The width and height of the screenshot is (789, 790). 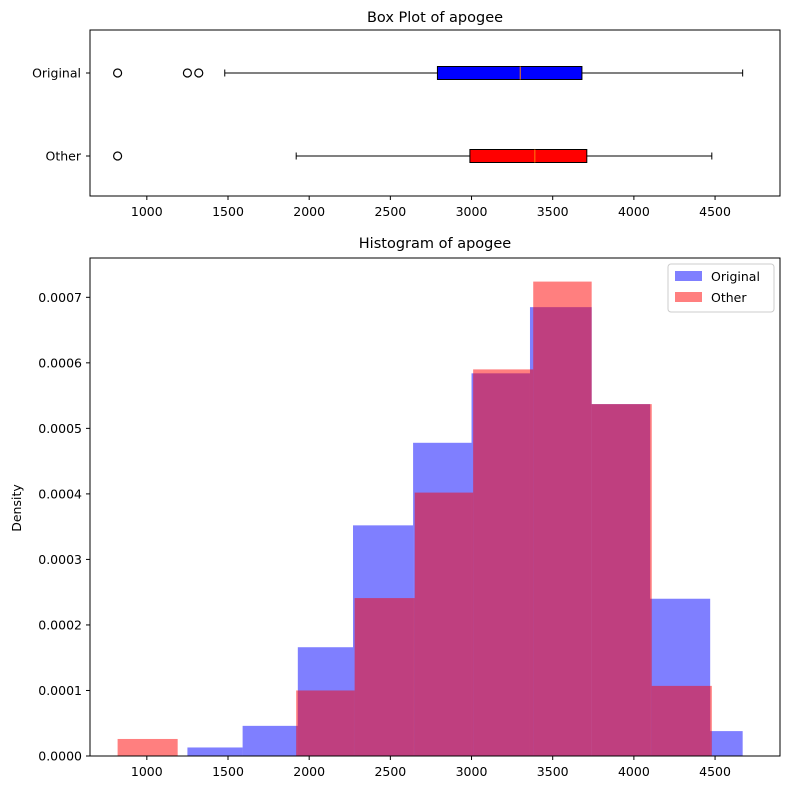 I want to click on y-tick-label: 0.0007, so click(x=60, y=297).